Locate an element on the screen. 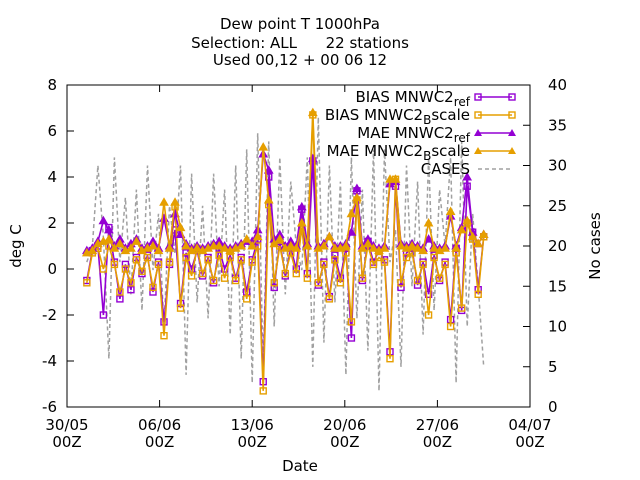  y2-axis-label: No cases is located at coordinates (595, 246).